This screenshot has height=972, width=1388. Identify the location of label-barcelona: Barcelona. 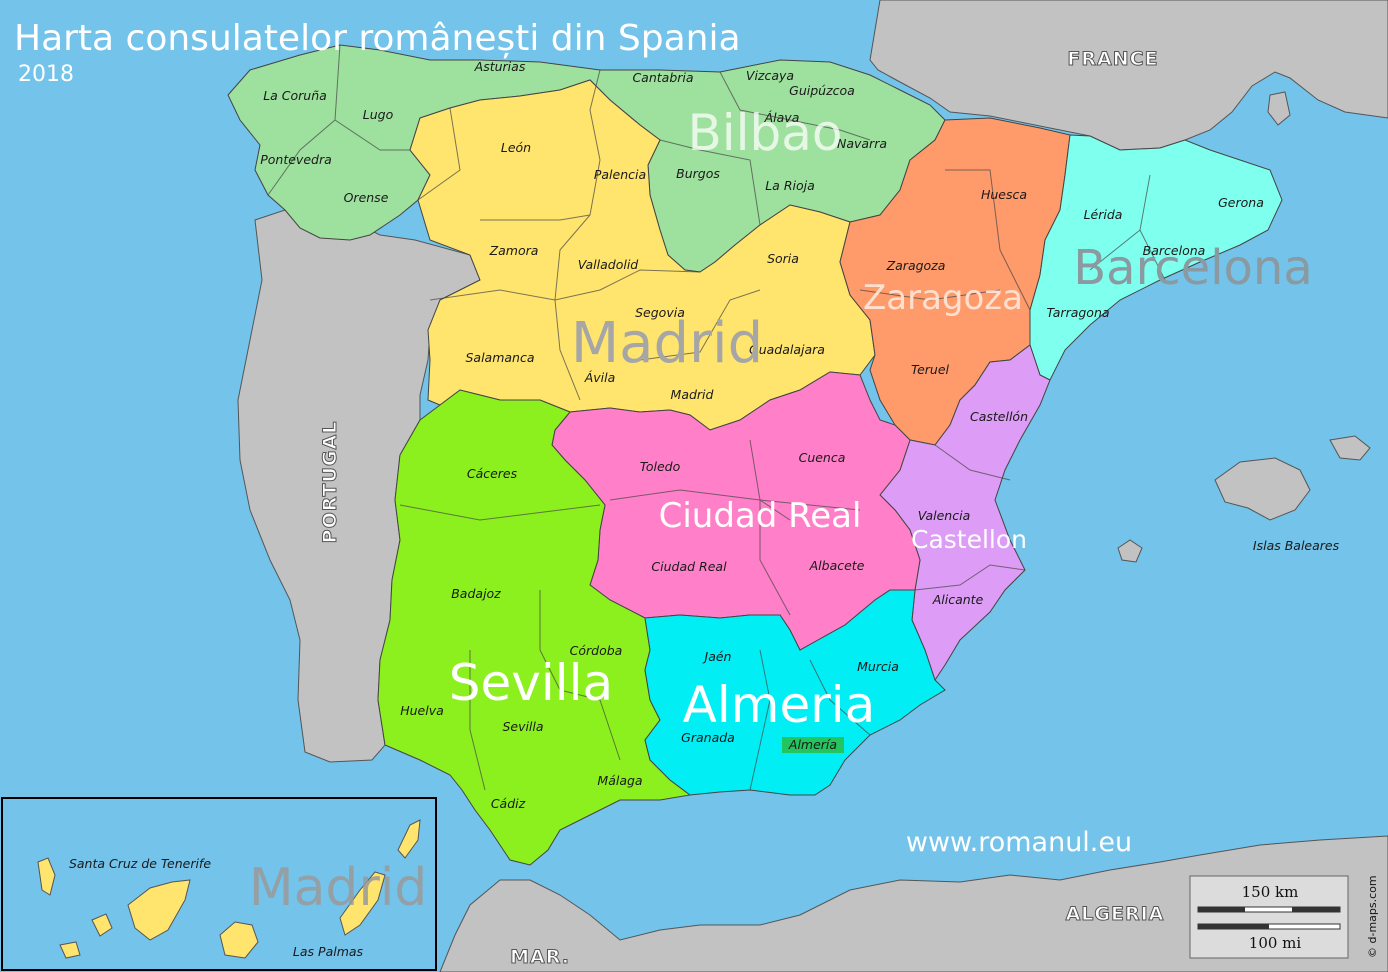
(1174, 250).